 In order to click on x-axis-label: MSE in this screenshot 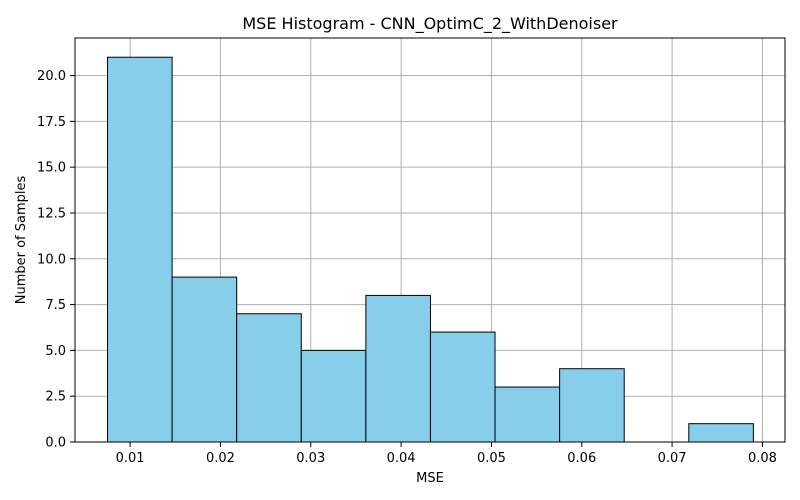, I will do `click(430, 478)`.